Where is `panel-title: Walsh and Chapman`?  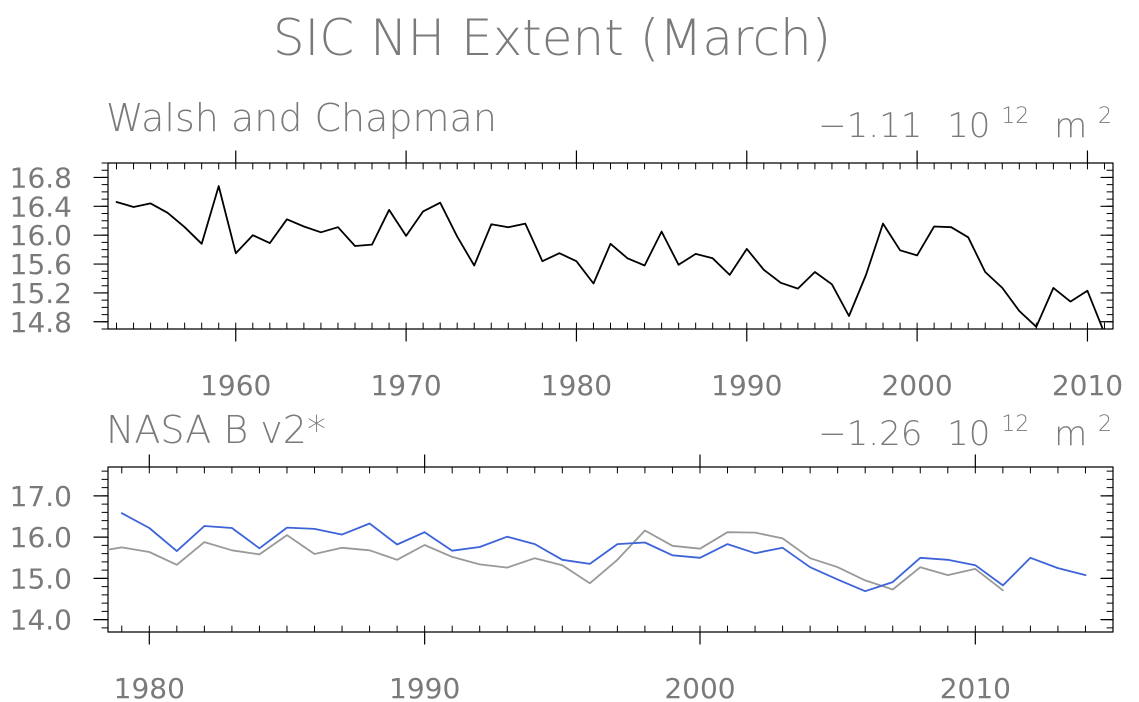
panel-title: Walsh and Chapman is located at coordinates (301, 118).